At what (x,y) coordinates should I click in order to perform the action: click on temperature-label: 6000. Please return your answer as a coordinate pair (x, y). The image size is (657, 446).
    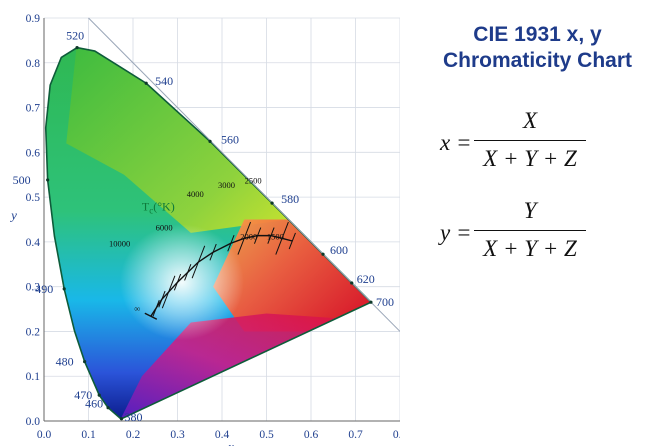
    Looking at the image, I should click on (164, 228).